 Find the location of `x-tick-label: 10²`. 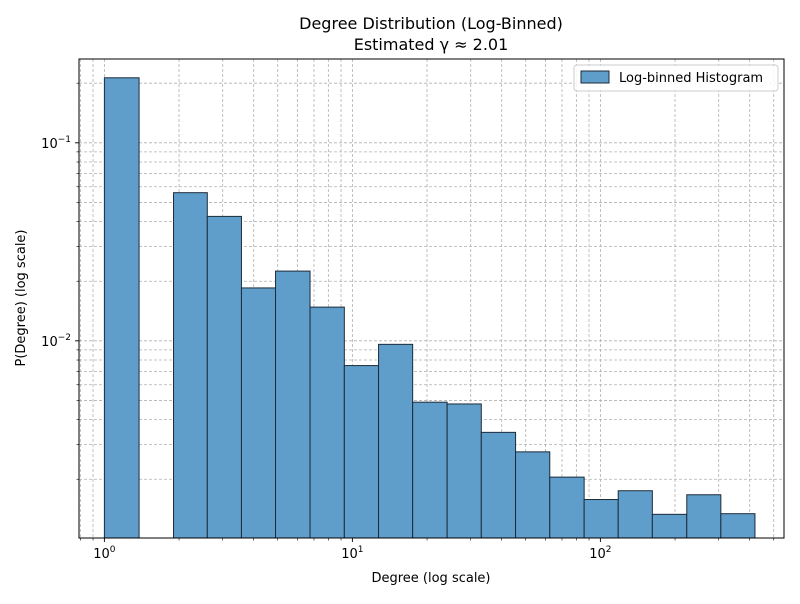

x-tick-label: 10² is located at coordinates (600, 553).